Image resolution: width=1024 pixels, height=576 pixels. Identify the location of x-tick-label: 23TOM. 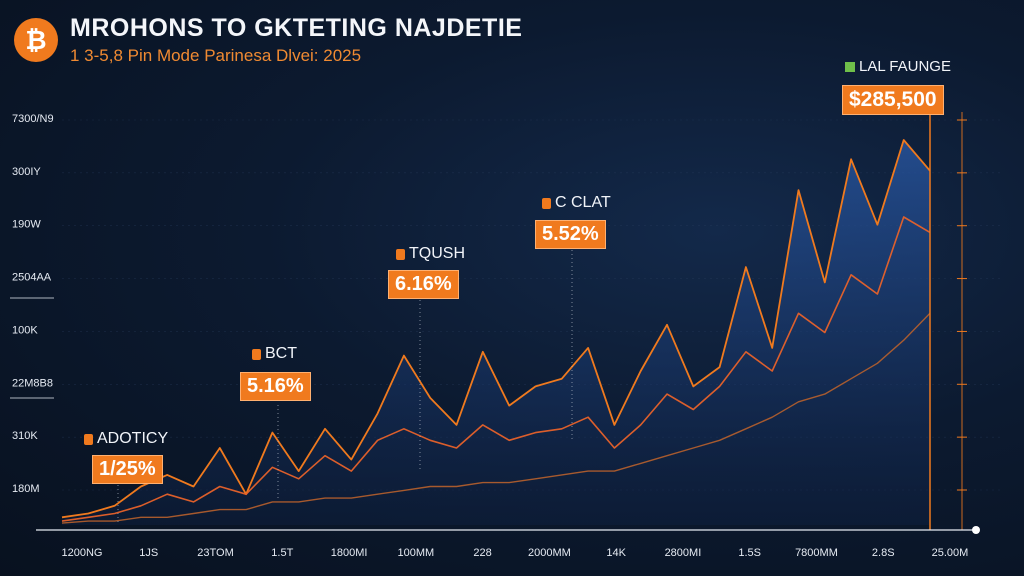
(215, 553).